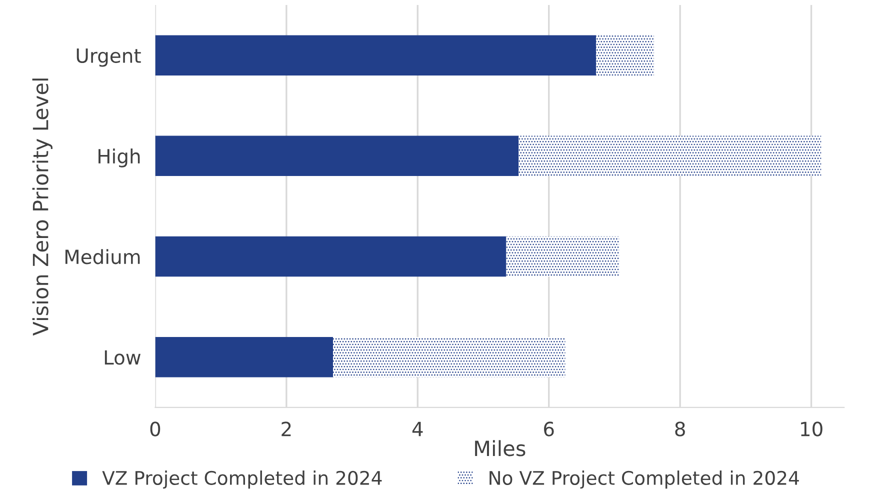 The image size is (872, 503). I want to click on x-axis-title: Miles, so click(500, 448).